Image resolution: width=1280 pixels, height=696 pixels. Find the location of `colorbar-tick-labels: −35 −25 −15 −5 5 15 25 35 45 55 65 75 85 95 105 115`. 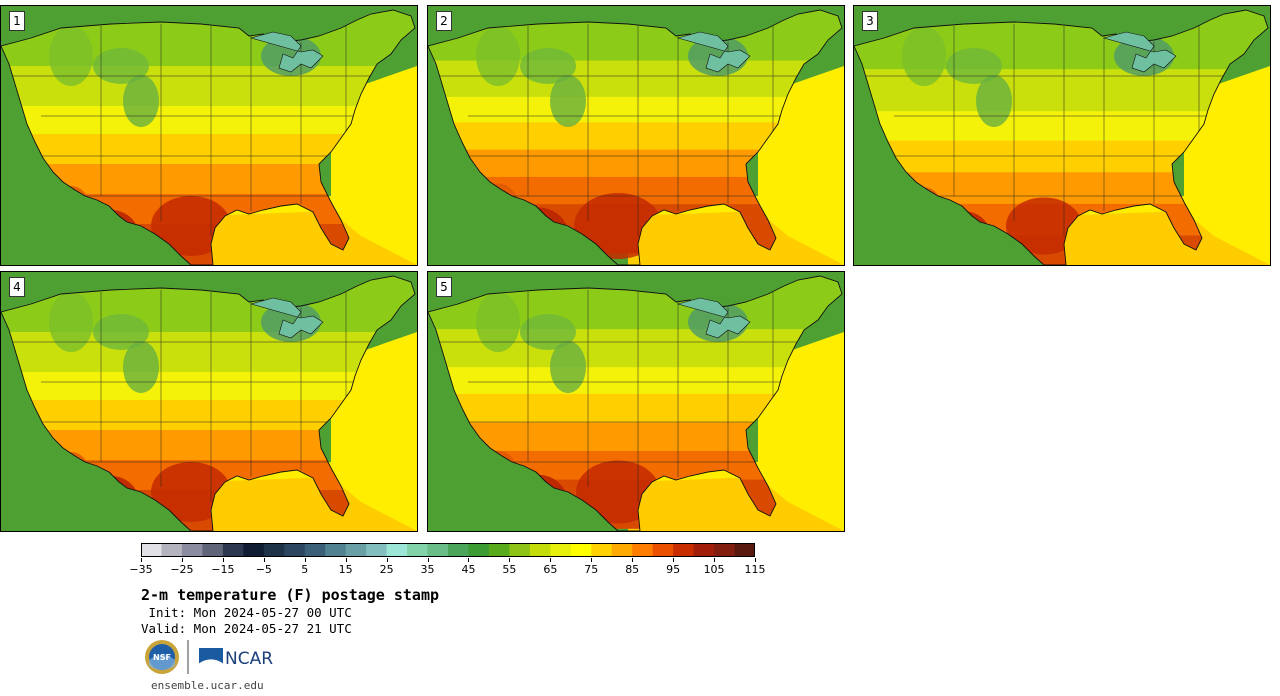

colorbar-tick-labels: −35 −25 −15 −5 5 15 25 35 45 55 65 75 85 95 105 115 is located at coordinates (447, 568).